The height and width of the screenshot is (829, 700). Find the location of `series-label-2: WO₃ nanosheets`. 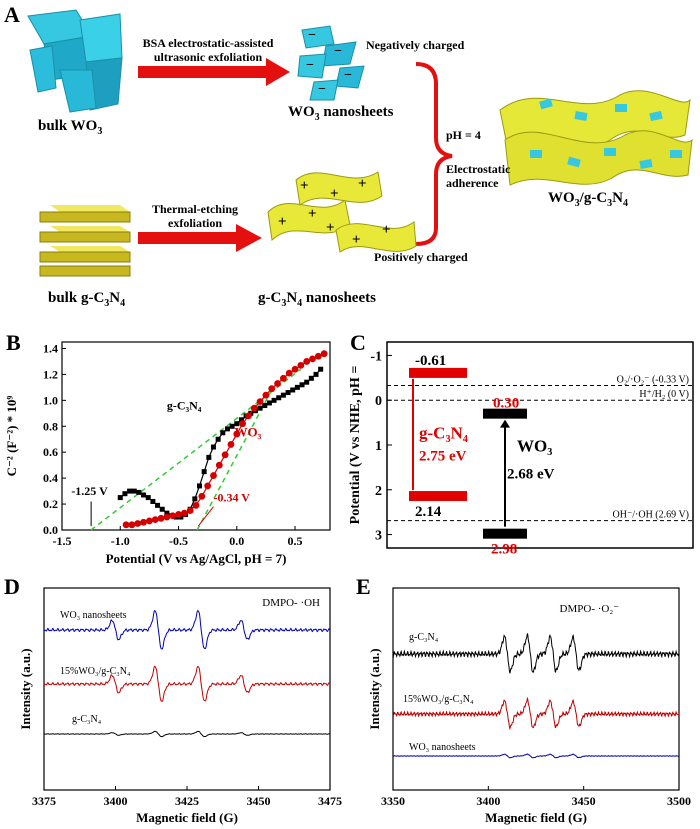

series-label-2: WO₃ nanosheets is located at coordinates (442, 747).